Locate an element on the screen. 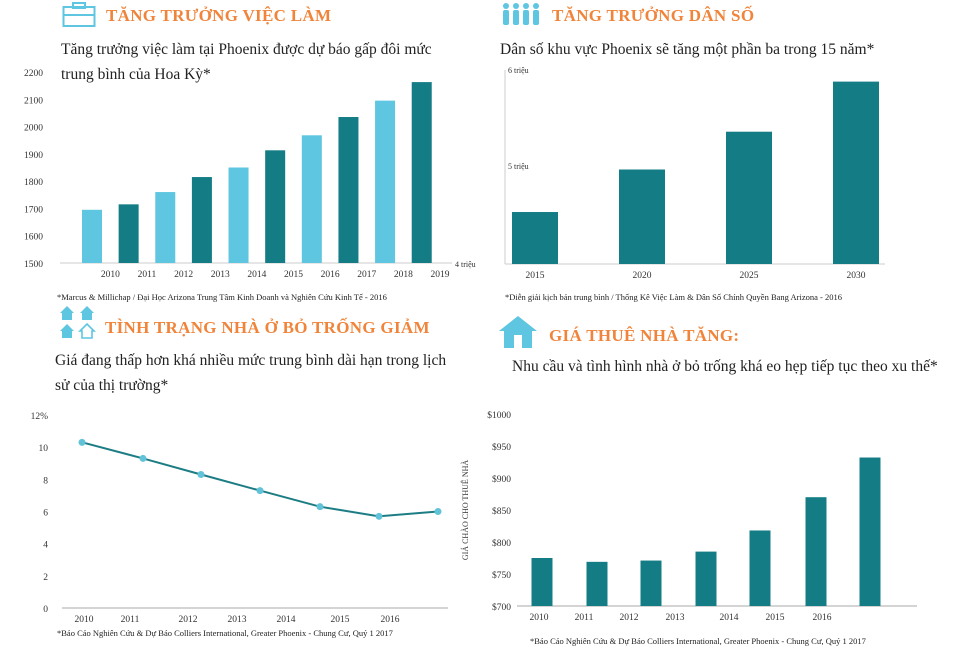 The image size is (960, 657). y-tick-label: 2200 is located at coordinates (33, 74).